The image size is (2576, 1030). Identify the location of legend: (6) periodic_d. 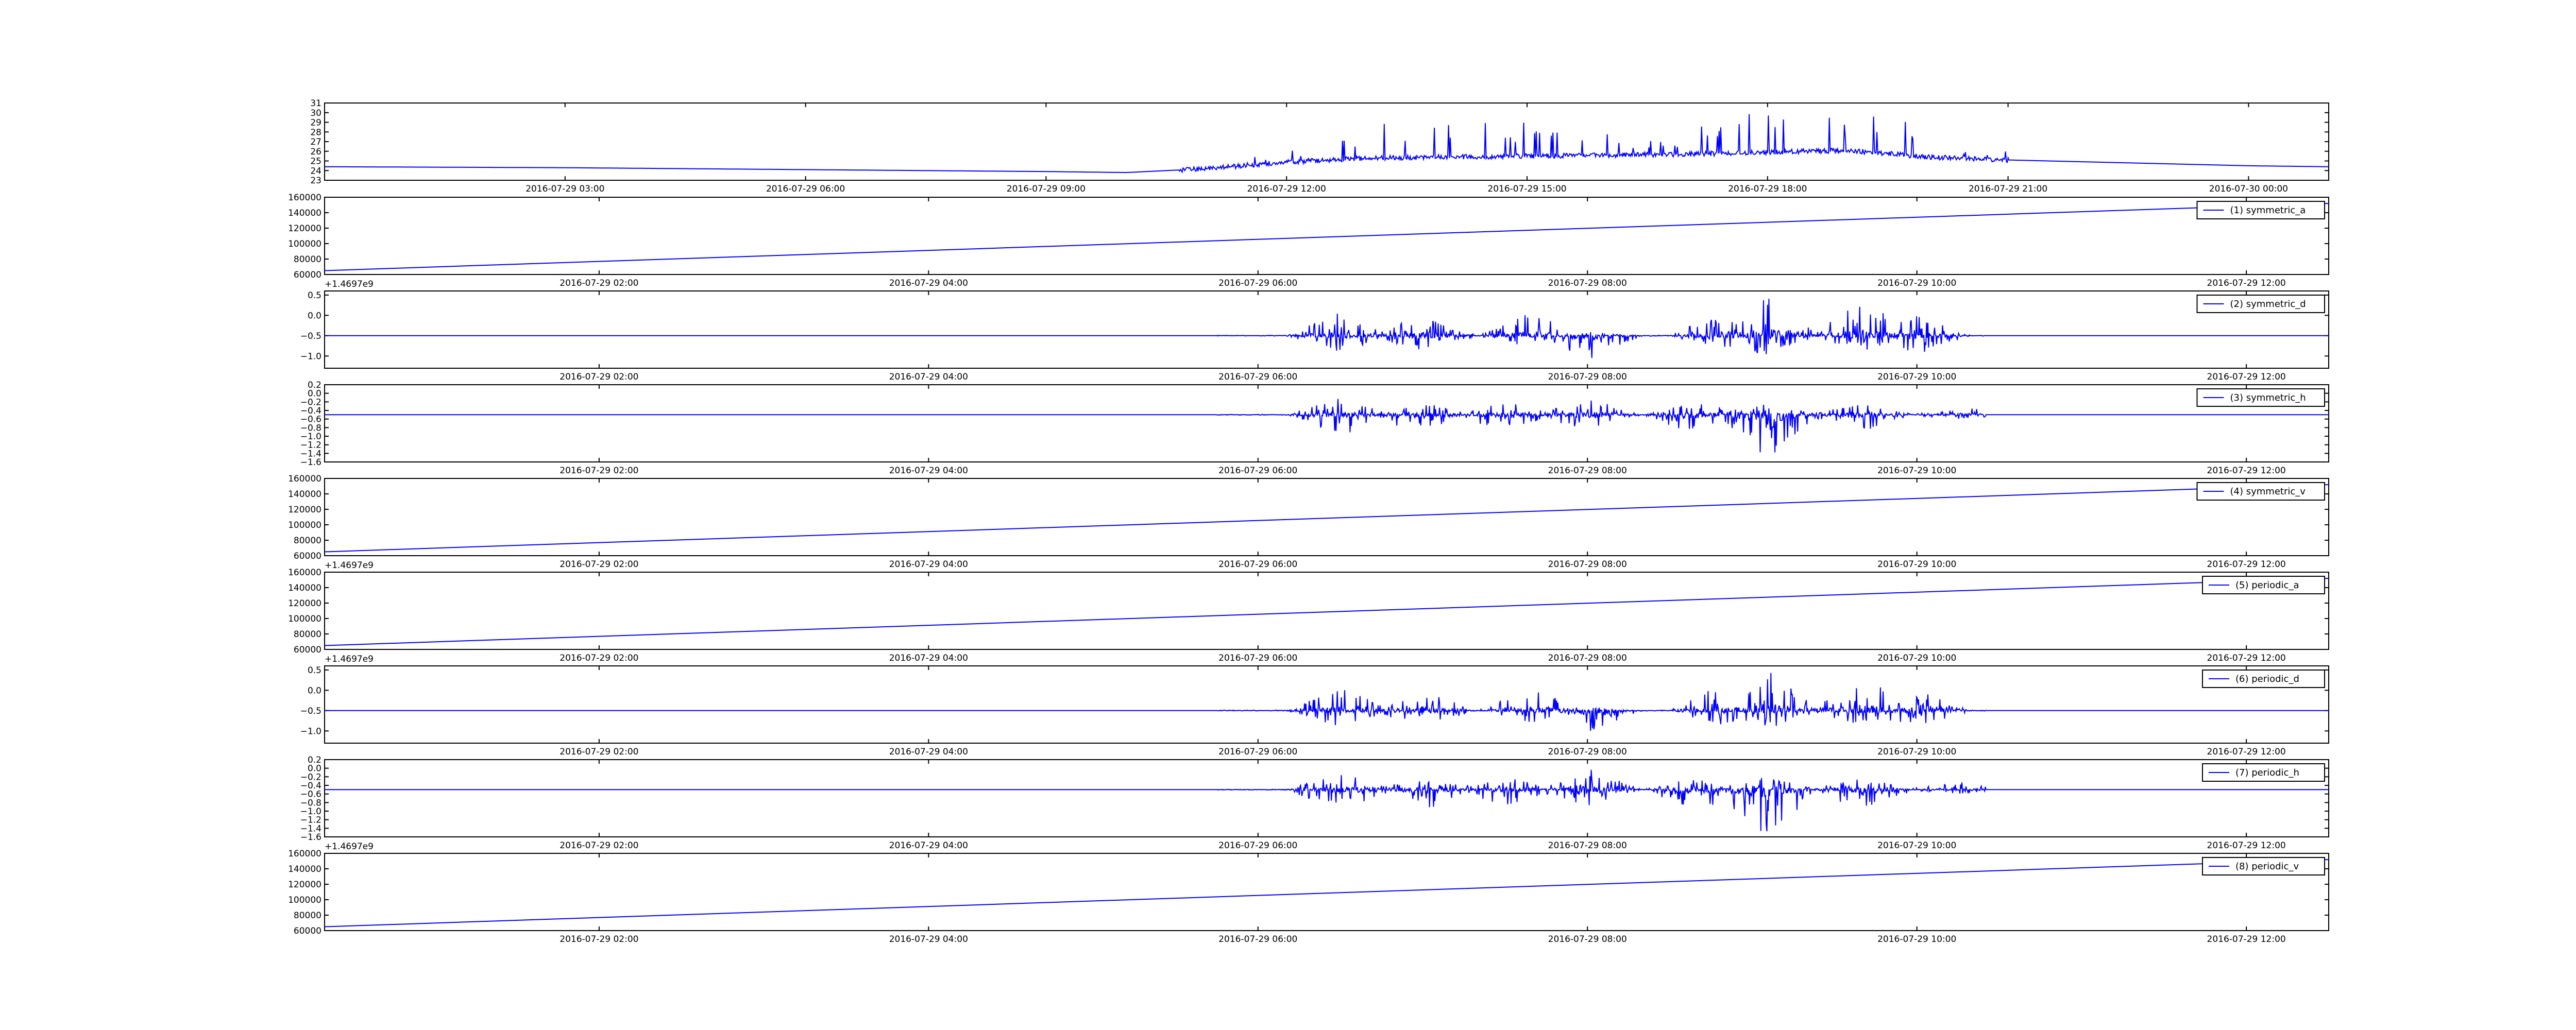
(2263, 679).